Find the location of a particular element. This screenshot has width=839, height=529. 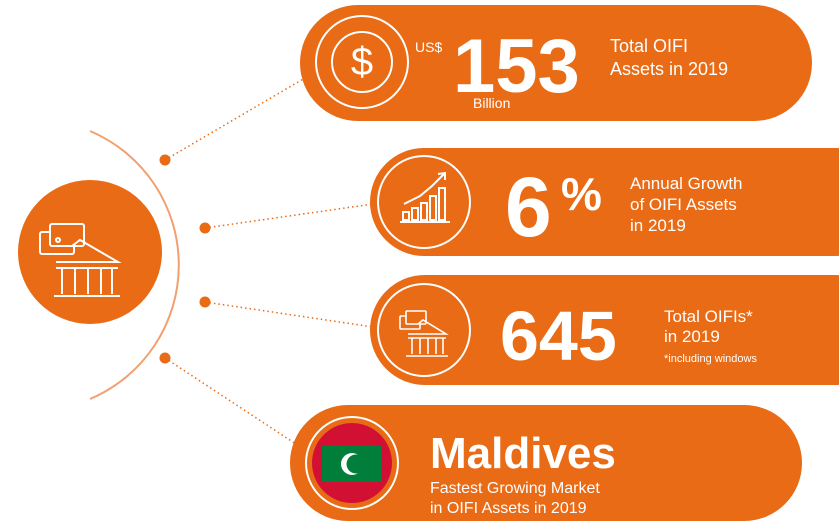

description: in OIFI Assets in 2019 is located at coordinates (508, 508).